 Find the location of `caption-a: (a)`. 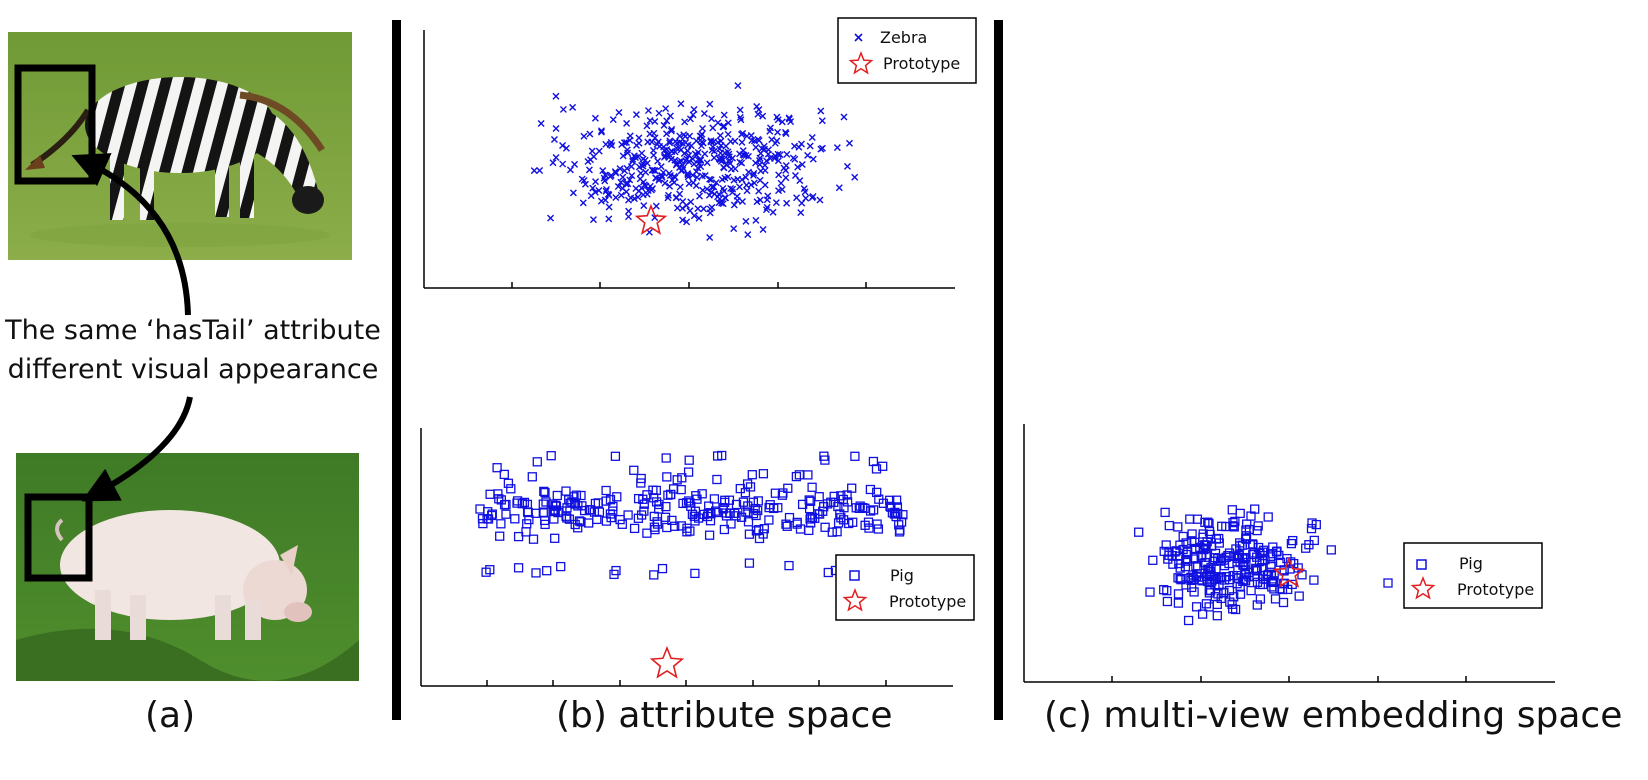

caption-a: (a) is located at coordinates (170, 715).